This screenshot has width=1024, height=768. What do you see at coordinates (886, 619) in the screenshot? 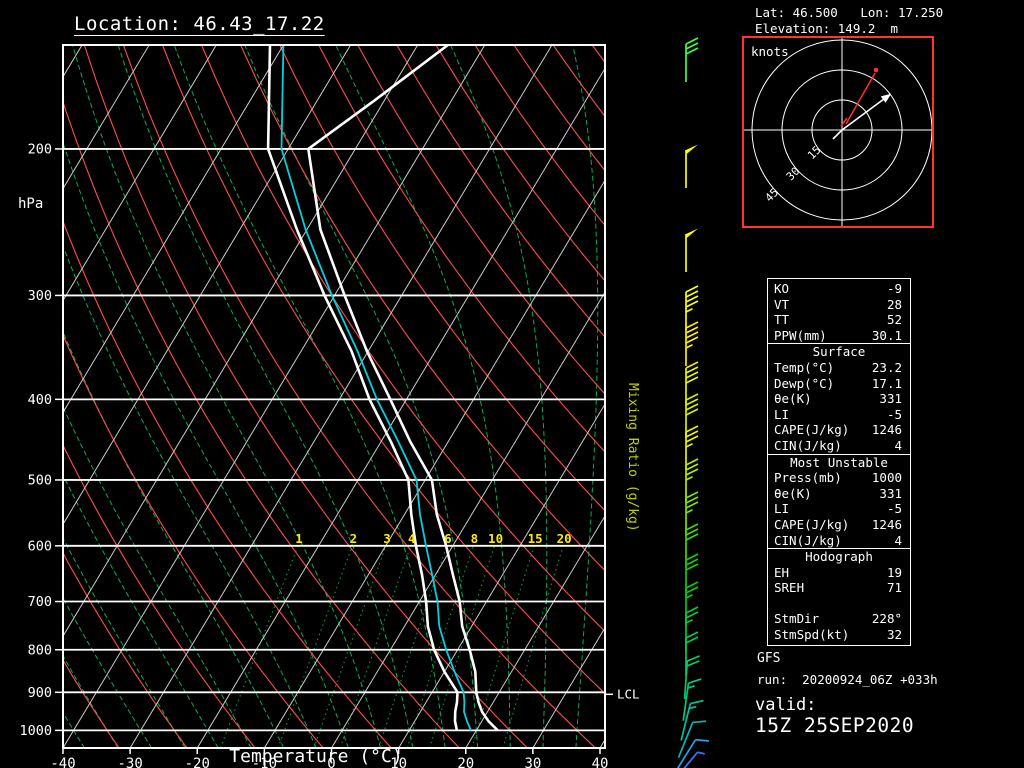
I see `index-value: 228°` at bounding box center [886, 619].